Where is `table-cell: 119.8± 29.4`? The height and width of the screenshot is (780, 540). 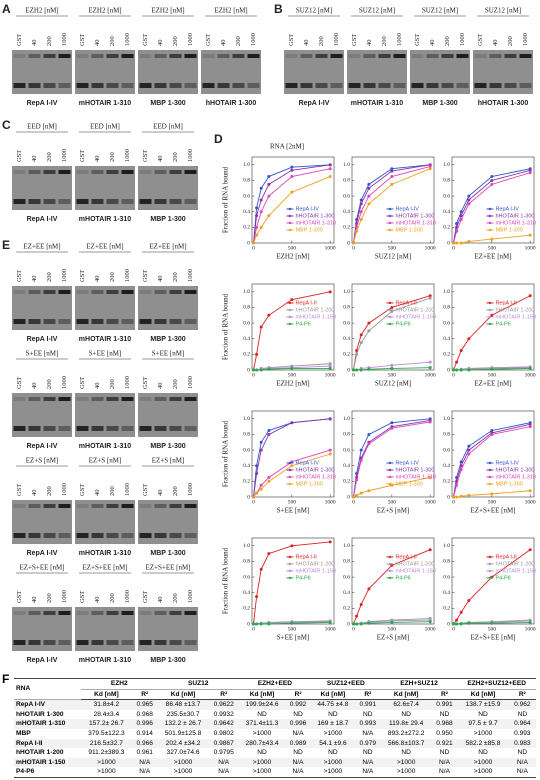 table-cell: 119.8± 29.4 is located at coordinates (406, 724).